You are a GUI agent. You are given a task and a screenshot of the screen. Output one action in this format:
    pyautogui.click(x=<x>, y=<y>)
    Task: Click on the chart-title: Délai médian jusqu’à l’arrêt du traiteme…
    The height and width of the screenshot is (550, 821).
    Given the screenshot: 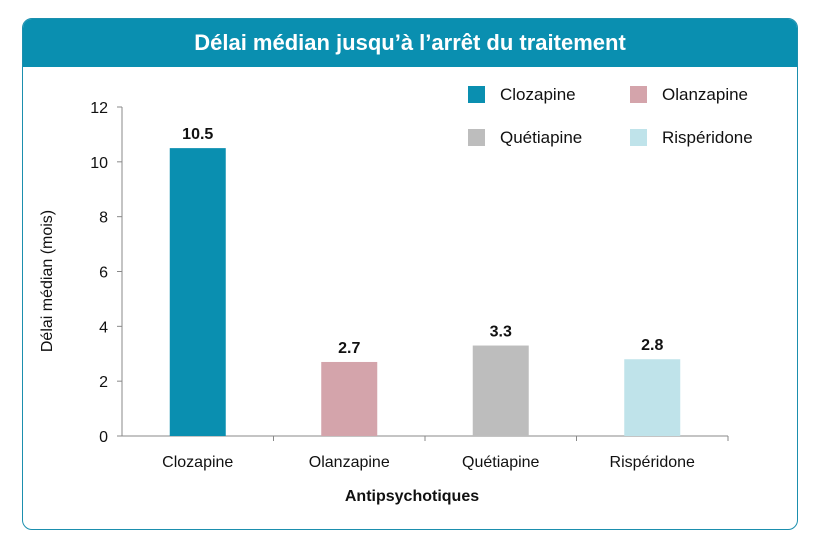 What is the action you would take?
    pyautogui.click(x=410, y=42)
    